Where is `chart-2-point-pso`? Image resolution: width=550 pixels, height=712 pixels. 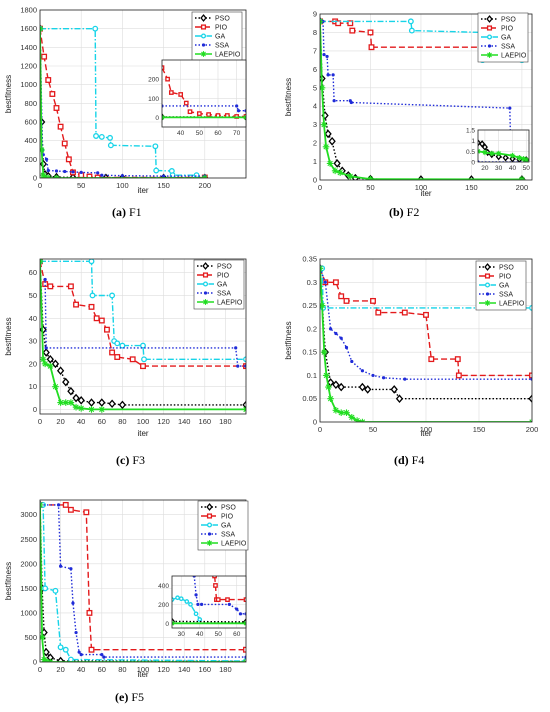
chart-2-point-pso is located at coordinates (337, 163).